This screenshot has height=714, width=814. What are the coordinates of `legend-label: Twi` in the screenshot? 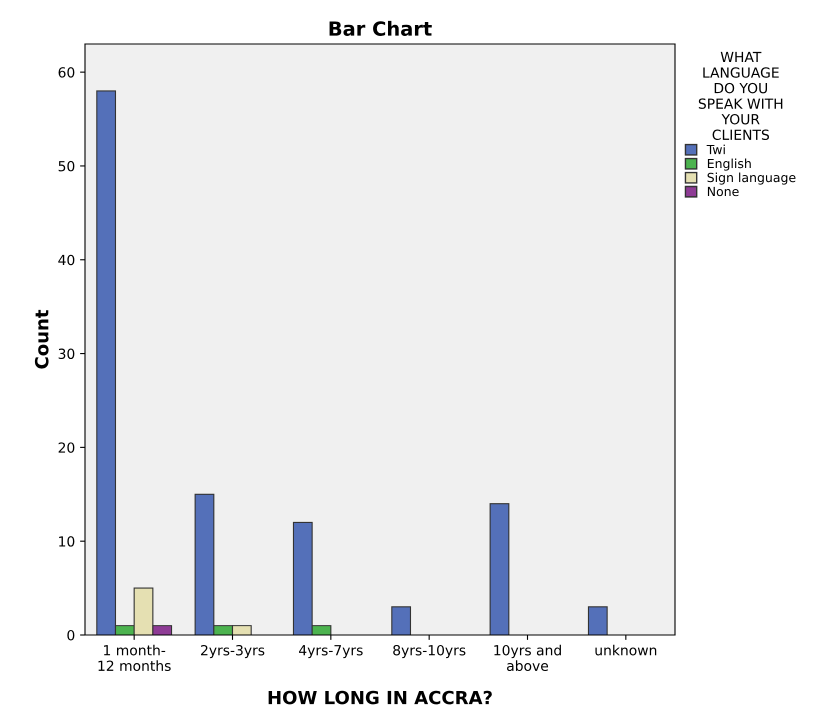 It's located at (715, 149).